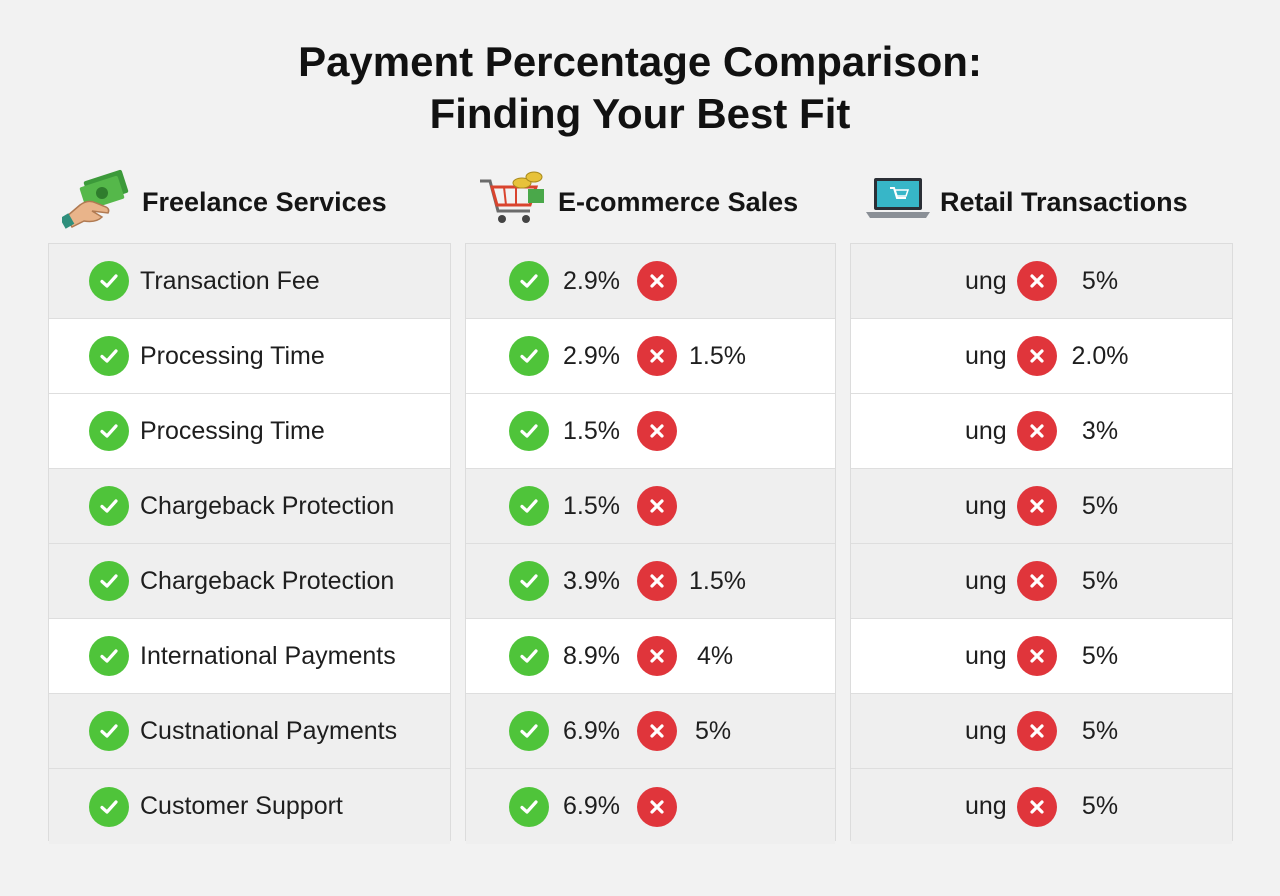 Image resolution: width=1280 pixels, height=896 pixels. Describe the element at coordinates (95, 202) in the screenshot. I see `money-hand-icon` at that location.